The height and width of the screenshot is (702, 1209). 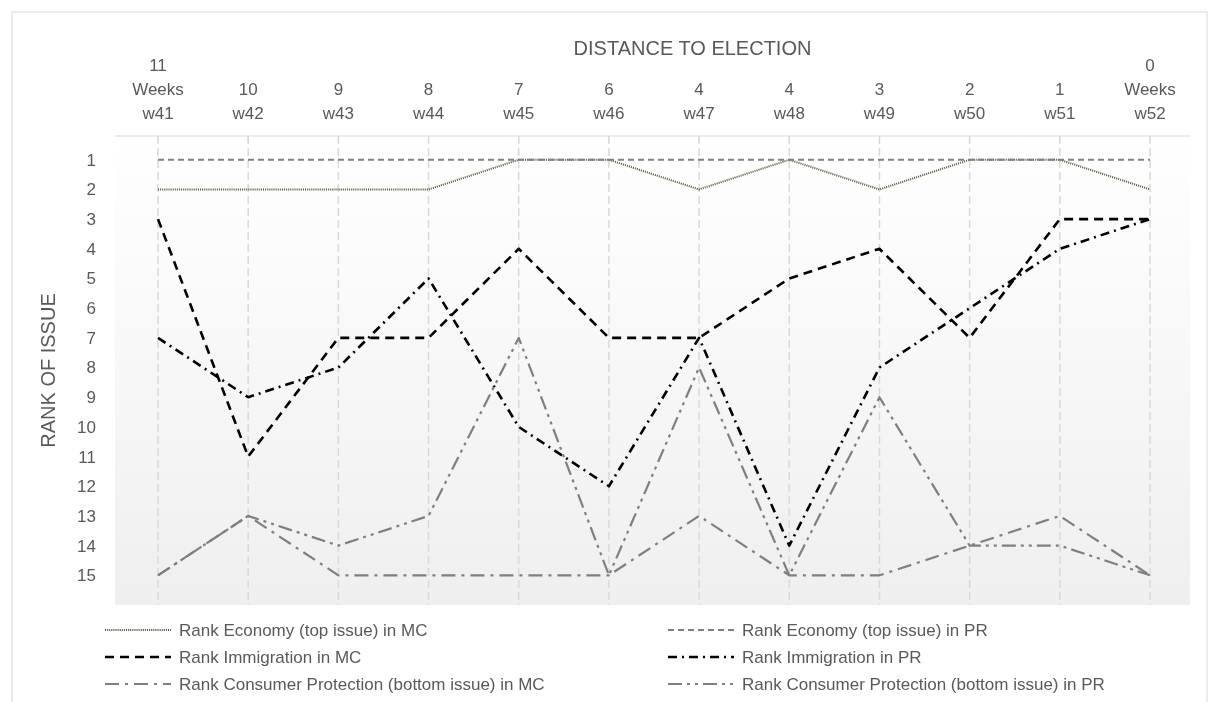 I want to click on x-tick-label: 4 w47, so click(x=698, y=101).